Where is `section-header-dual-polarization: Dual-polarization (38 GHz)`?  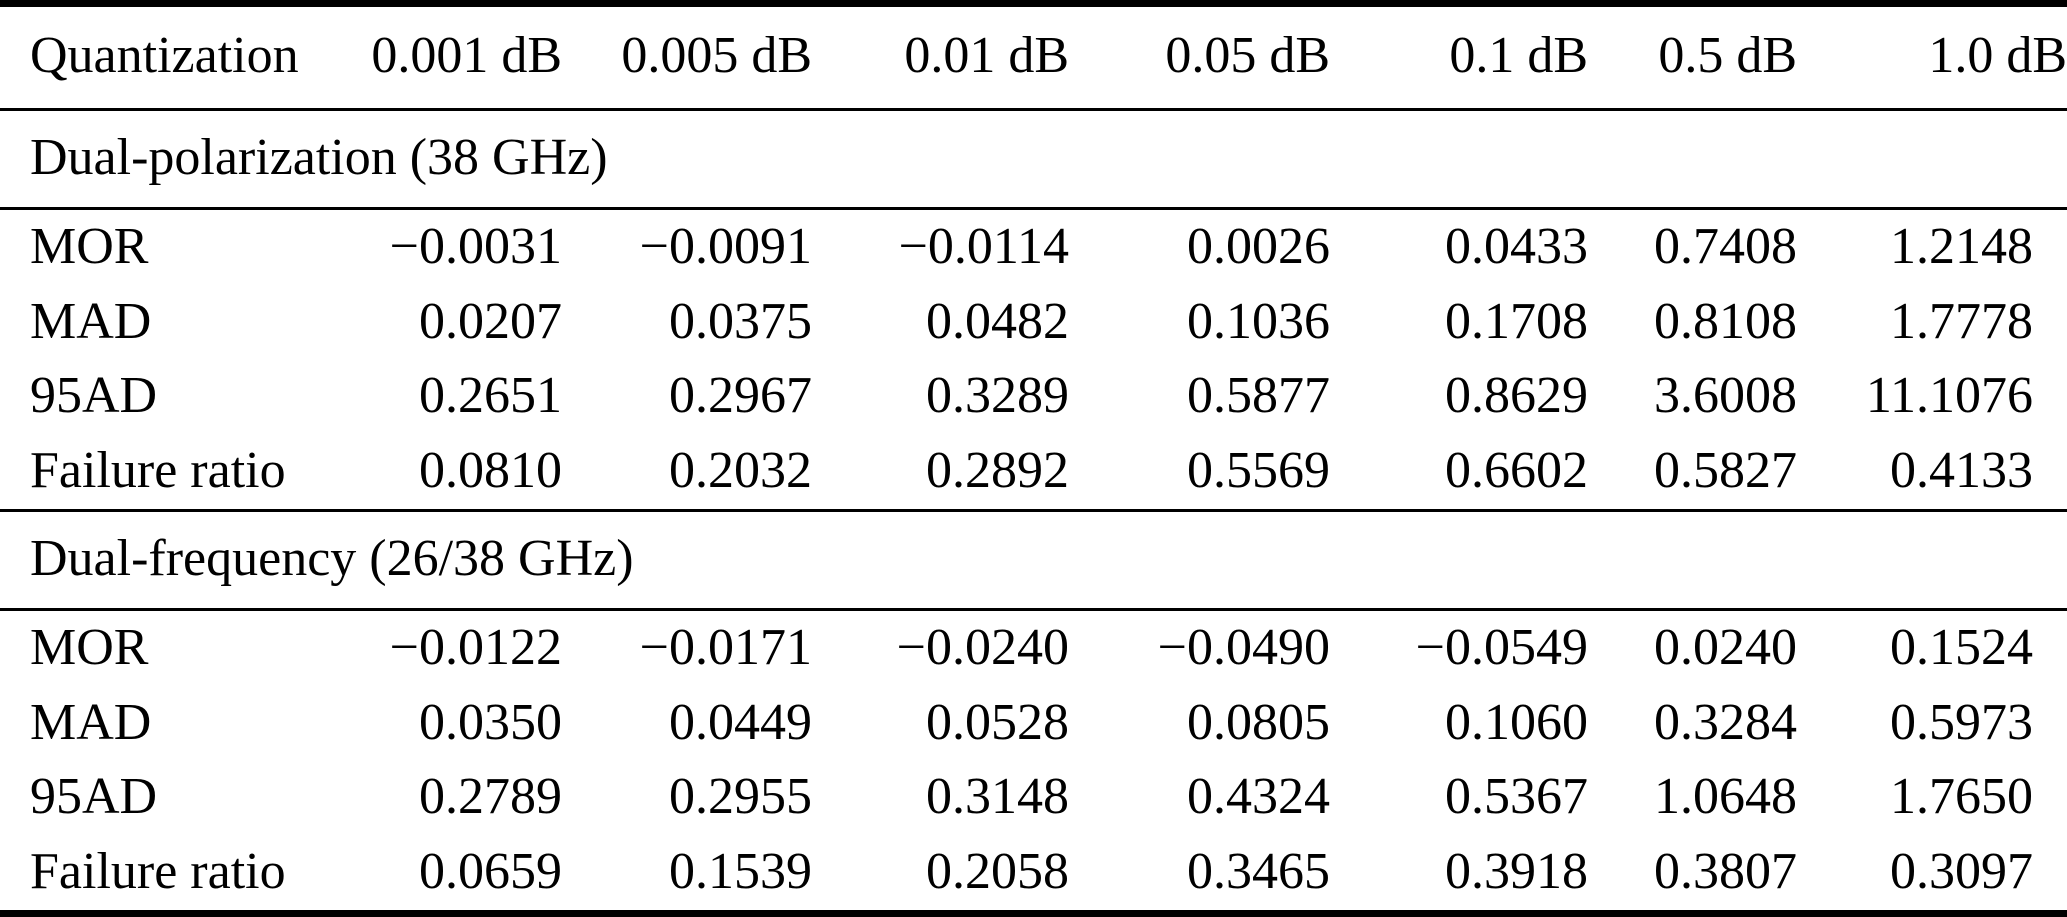
section-header-dual-polarization: Dual-polarization (38 GHz) is located at coordinates (1033, 159).